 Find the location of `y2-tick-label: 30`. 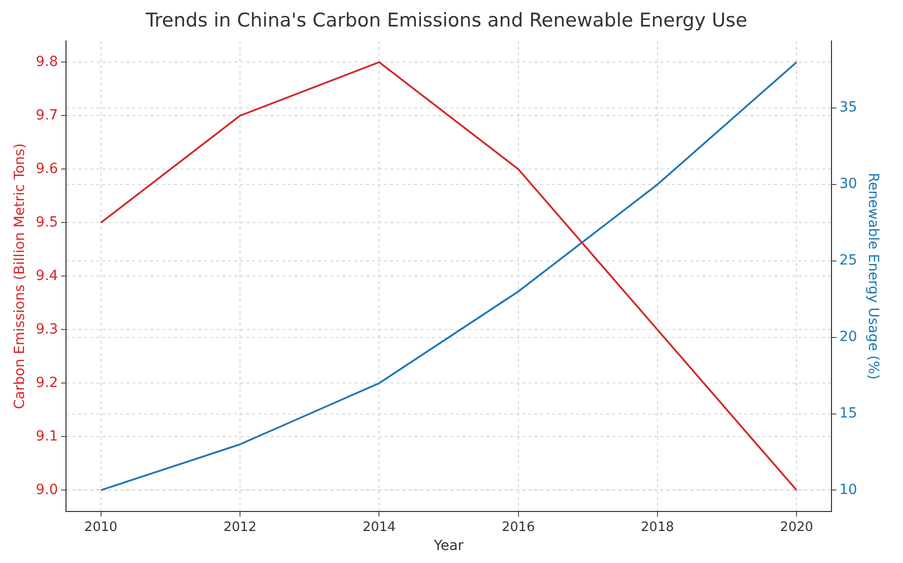

y2-tick-label: 30 is located at coordinates (848, 184).